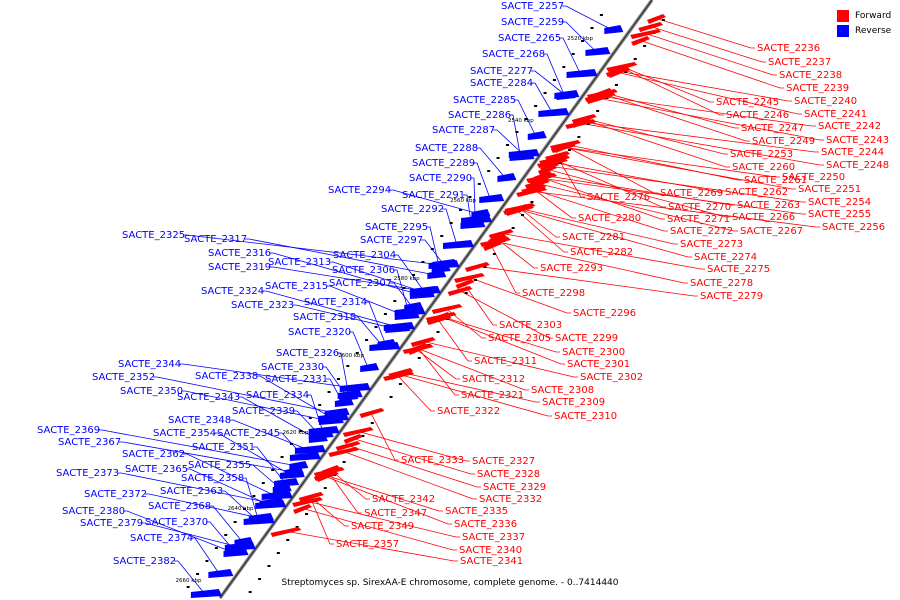 The height and width of the screenshot is (600, 900). What do you see at coordinates (775, 180) in the screenshot?
I see `forward-gene-label: SACTE_2261` at bounding box center [775, 180].